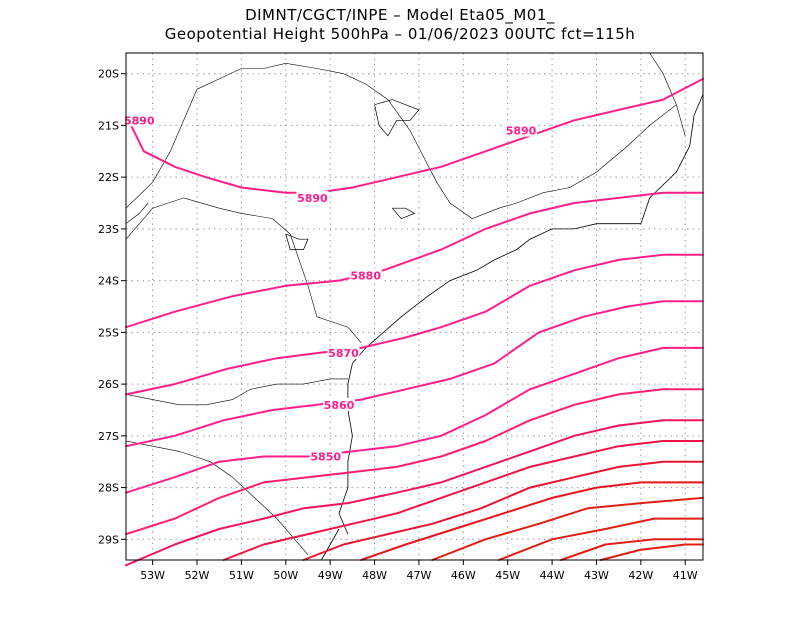  I want to click on lon-tick-label: 42W, so click(640, 575).